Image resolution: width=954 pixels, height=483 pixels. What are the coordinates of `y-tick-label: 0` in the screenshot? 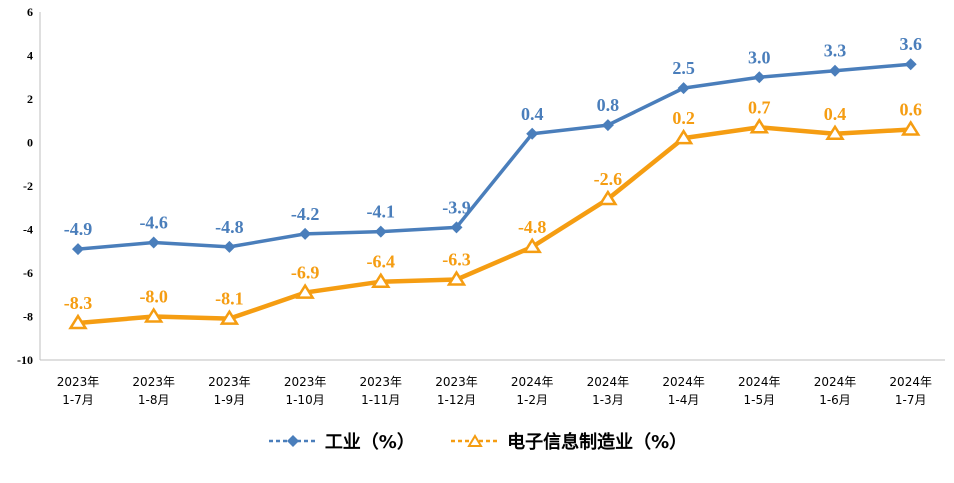 It's located at (30, 143).